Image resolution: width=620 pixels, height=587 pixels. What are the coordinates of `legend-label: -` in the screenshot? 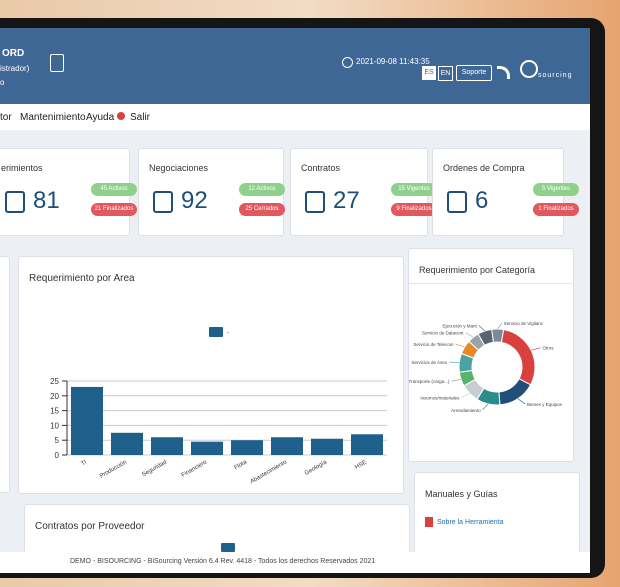 It's located at (228, 333).